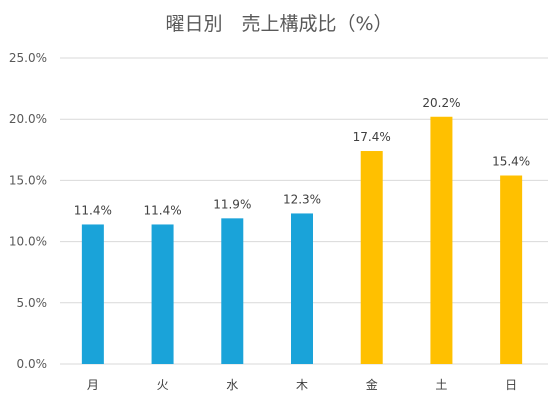  What do you see at coordinates (163, 385) in the screenshot?
I see `x-tick-label: 火` at bounding box center [163, 385].